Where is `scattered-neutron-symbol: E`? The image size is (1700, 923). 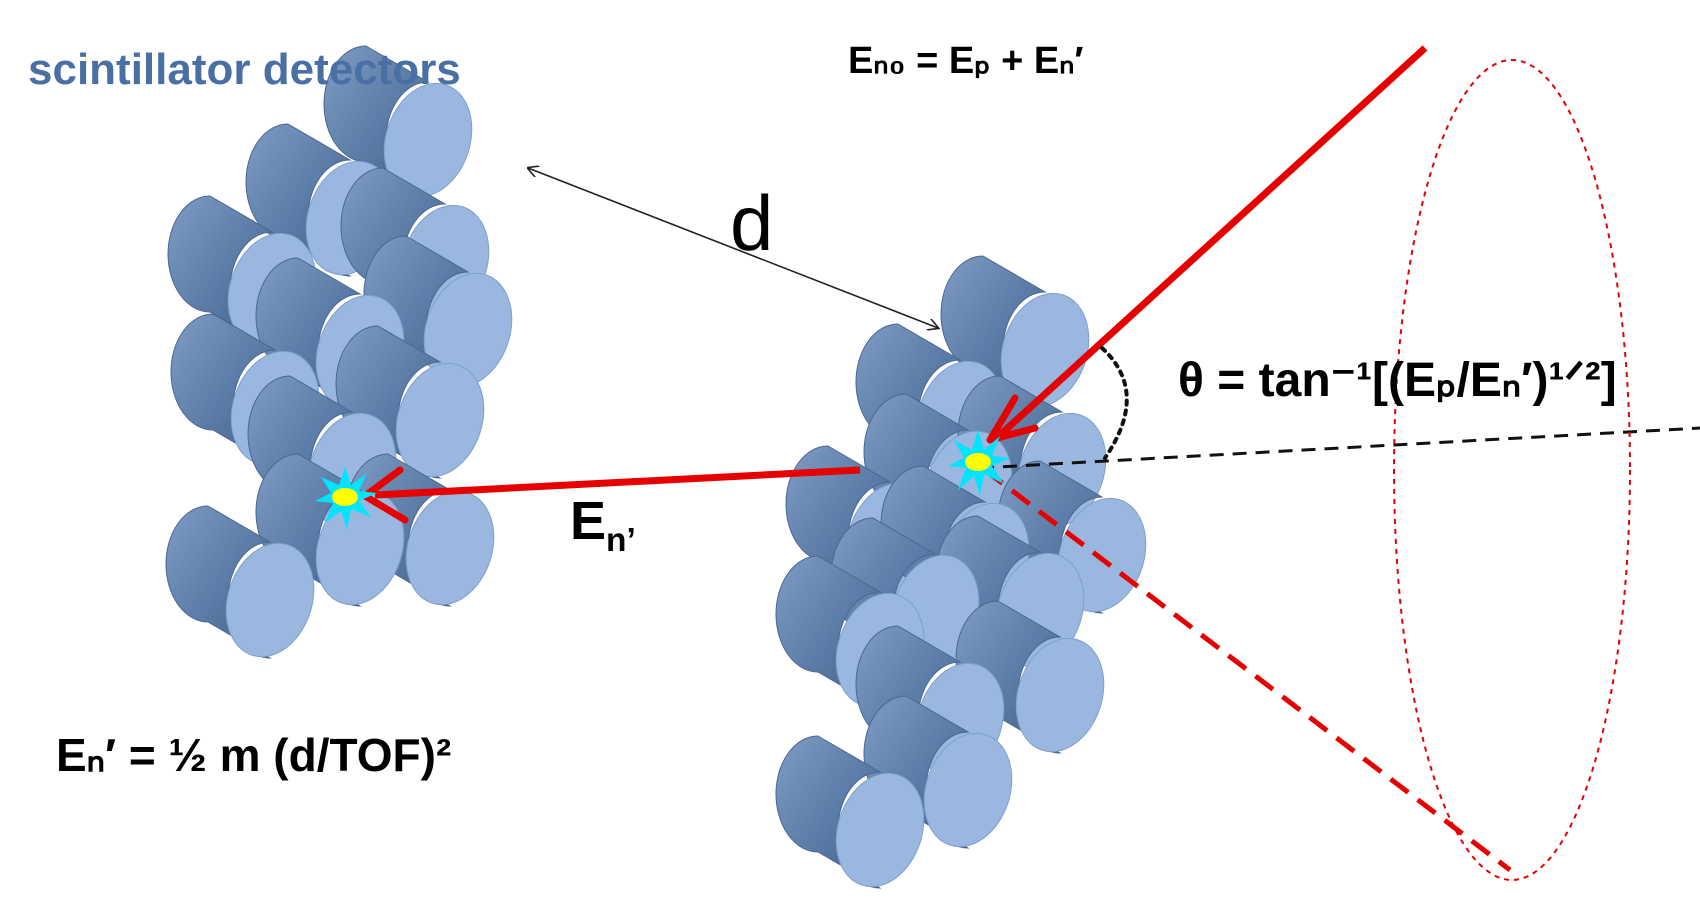 scattered-neutron-symbol: E is located at coordinates (588, 521).